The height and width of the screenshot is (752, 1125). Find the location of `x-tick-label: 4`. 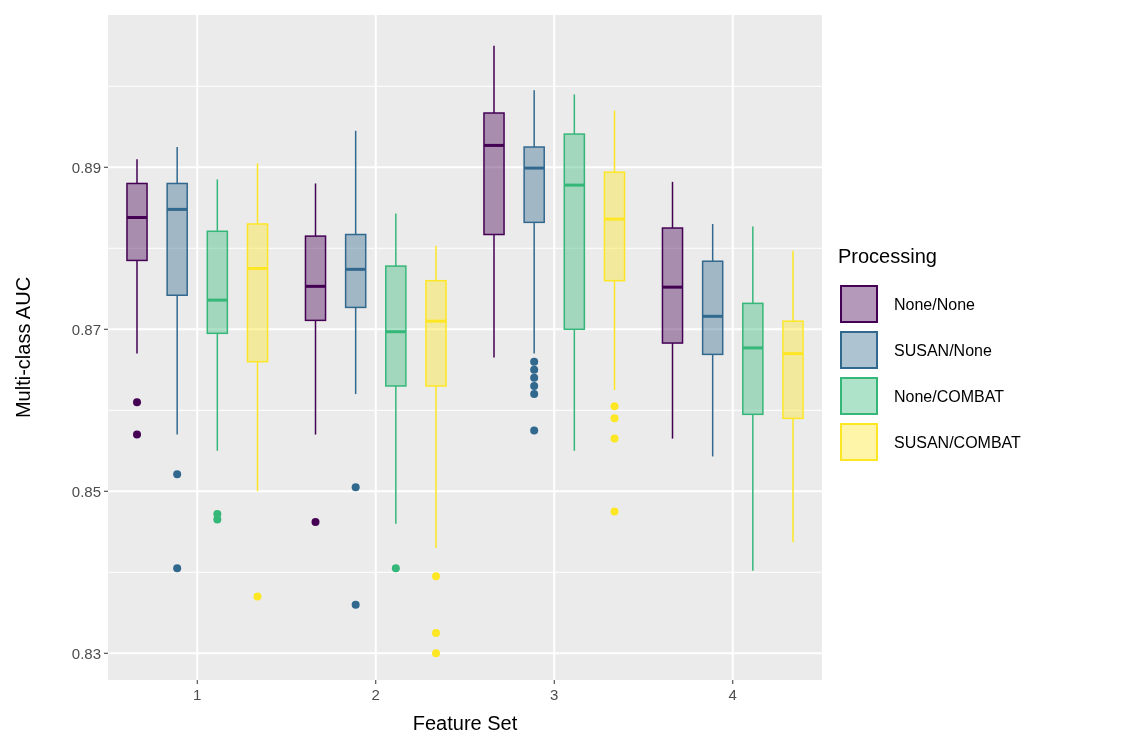

x-tick-label: 4 is located at coordinates (732, 694).